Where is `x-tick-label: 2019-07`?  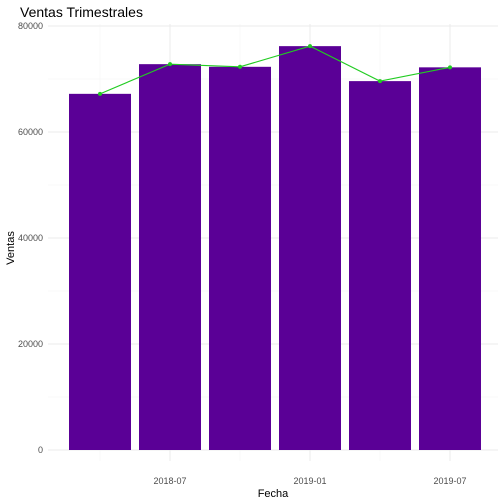 x-tick-label: 2019-07 is located at coordinates (449, 481).